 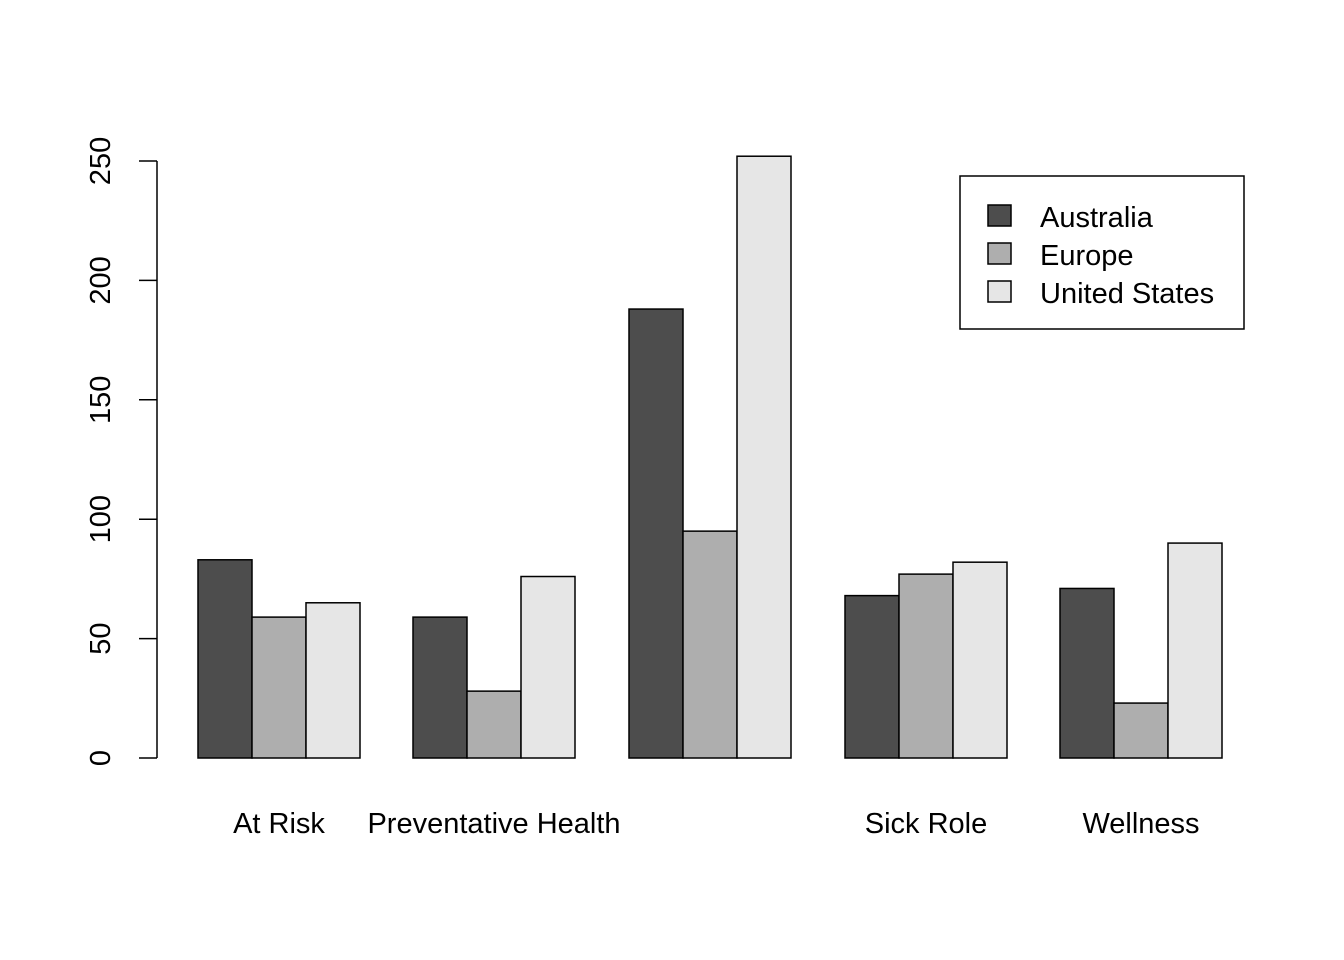 What do you see at coordinates (1140, 824) in the screenshot?
I see `x-category-label: Wellness` at bounding box center [1140, 824].